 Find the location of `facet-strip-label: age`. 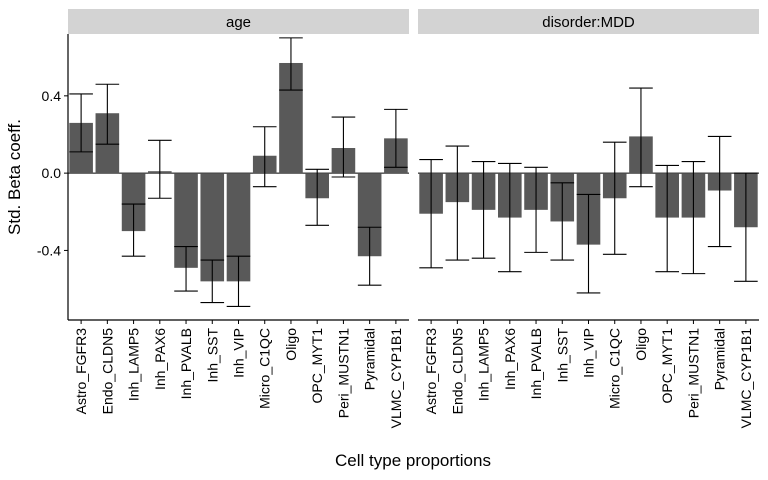

facet-strip-label: age is located at coordinates (238, 22).